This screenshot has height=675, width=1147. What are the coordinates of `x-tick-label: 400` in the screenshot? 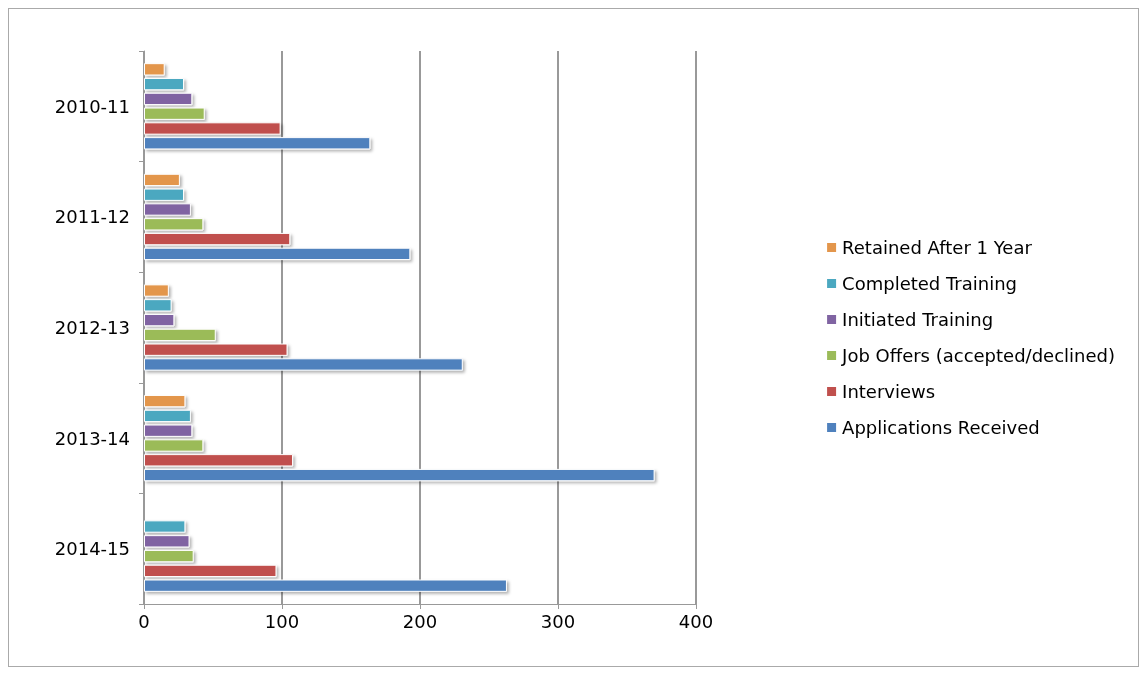 It's located at (696, 621).